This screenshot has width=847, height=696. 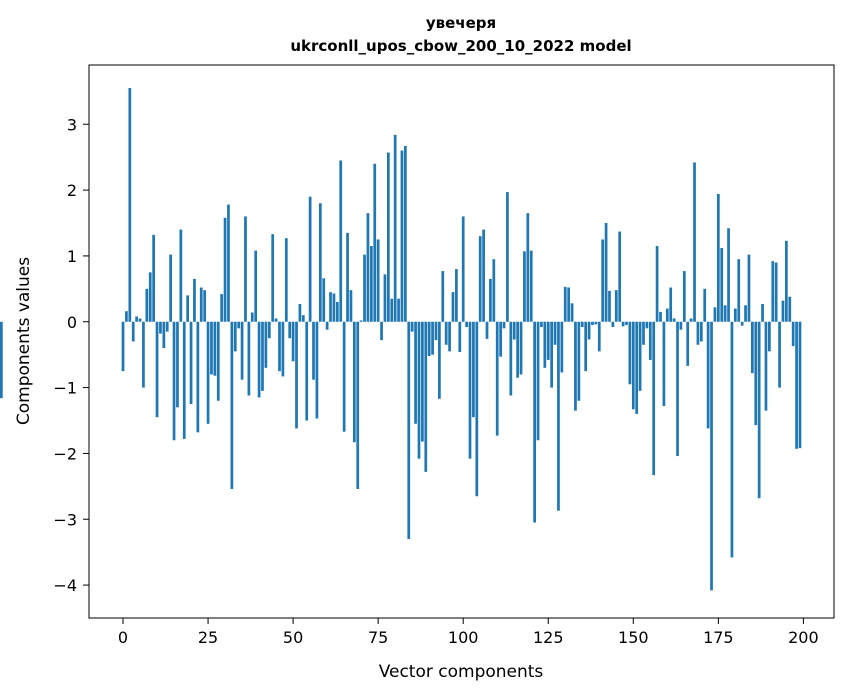 I want to click on chart-subtitle: ukrconll_upos_cbow_200_10_2022 model, so click(x=460, y=46).